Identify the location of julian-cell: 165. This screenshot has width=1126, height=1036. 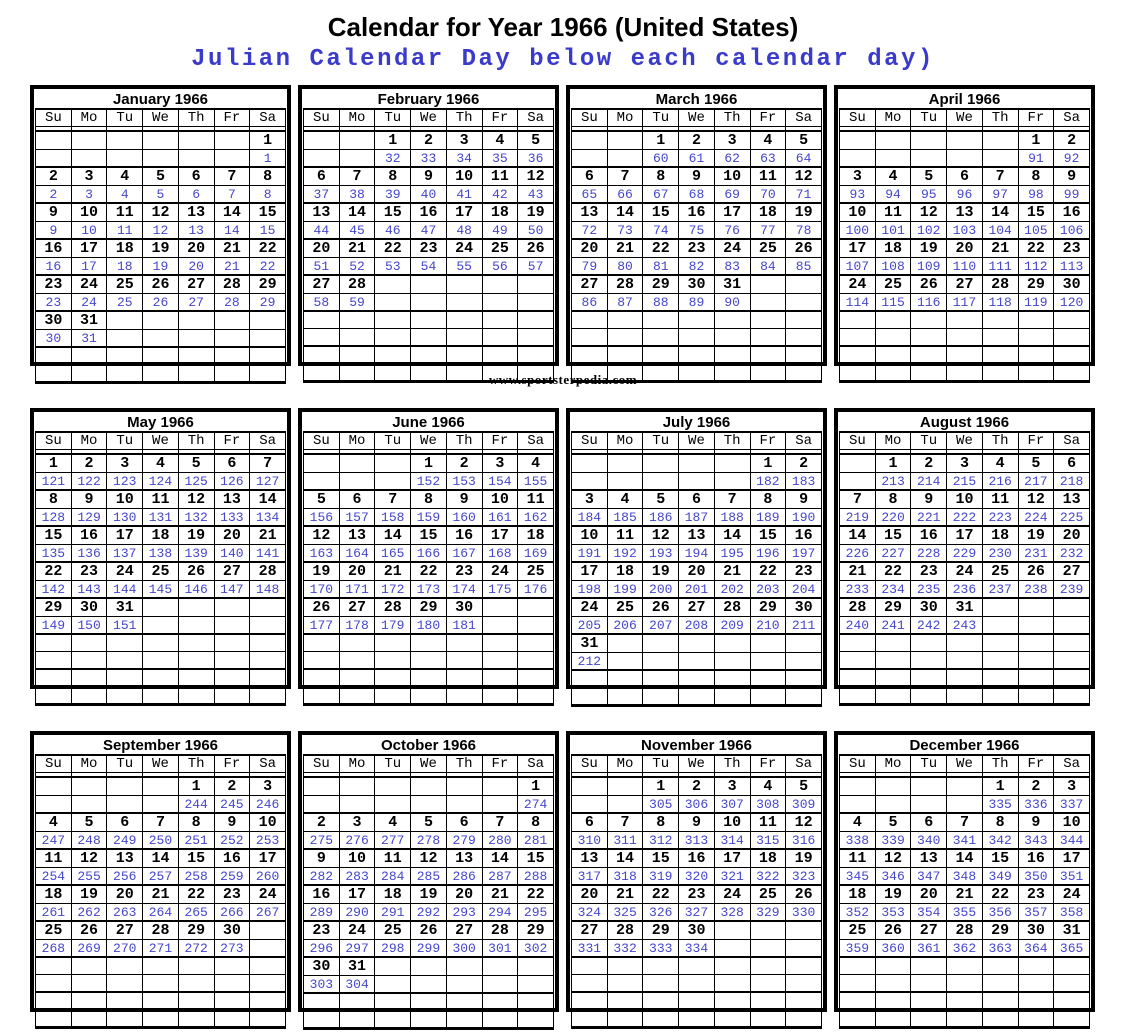
(393, 553).